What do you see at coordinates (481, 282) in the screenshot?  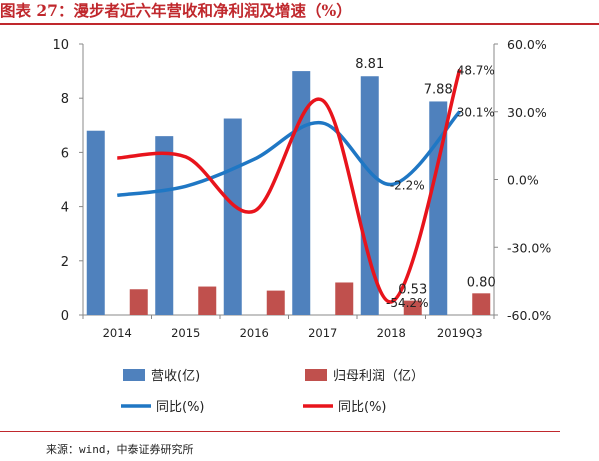 I see `data-label: 0.80` at bounding box center [481, 282].